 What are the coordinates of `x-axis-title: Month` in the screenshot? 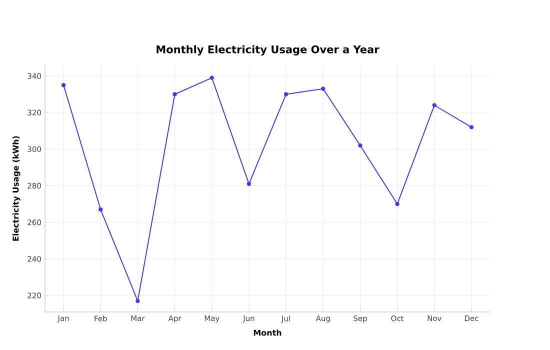 It's located at (268, 333).